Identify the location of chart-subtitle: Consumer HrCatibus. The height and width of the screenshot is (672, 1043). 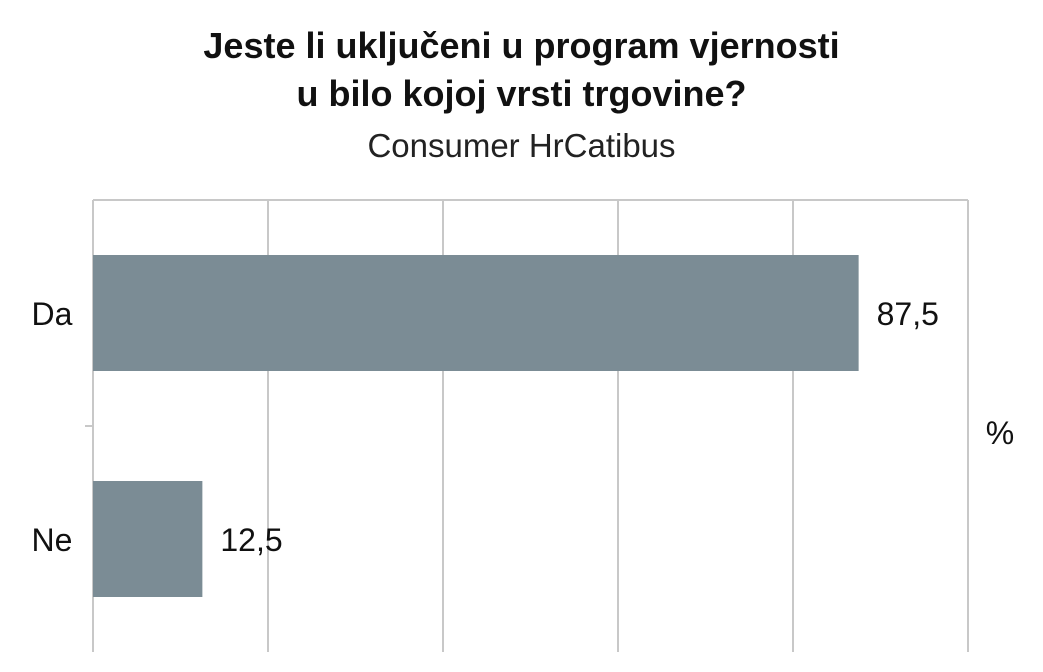
(521, 145).